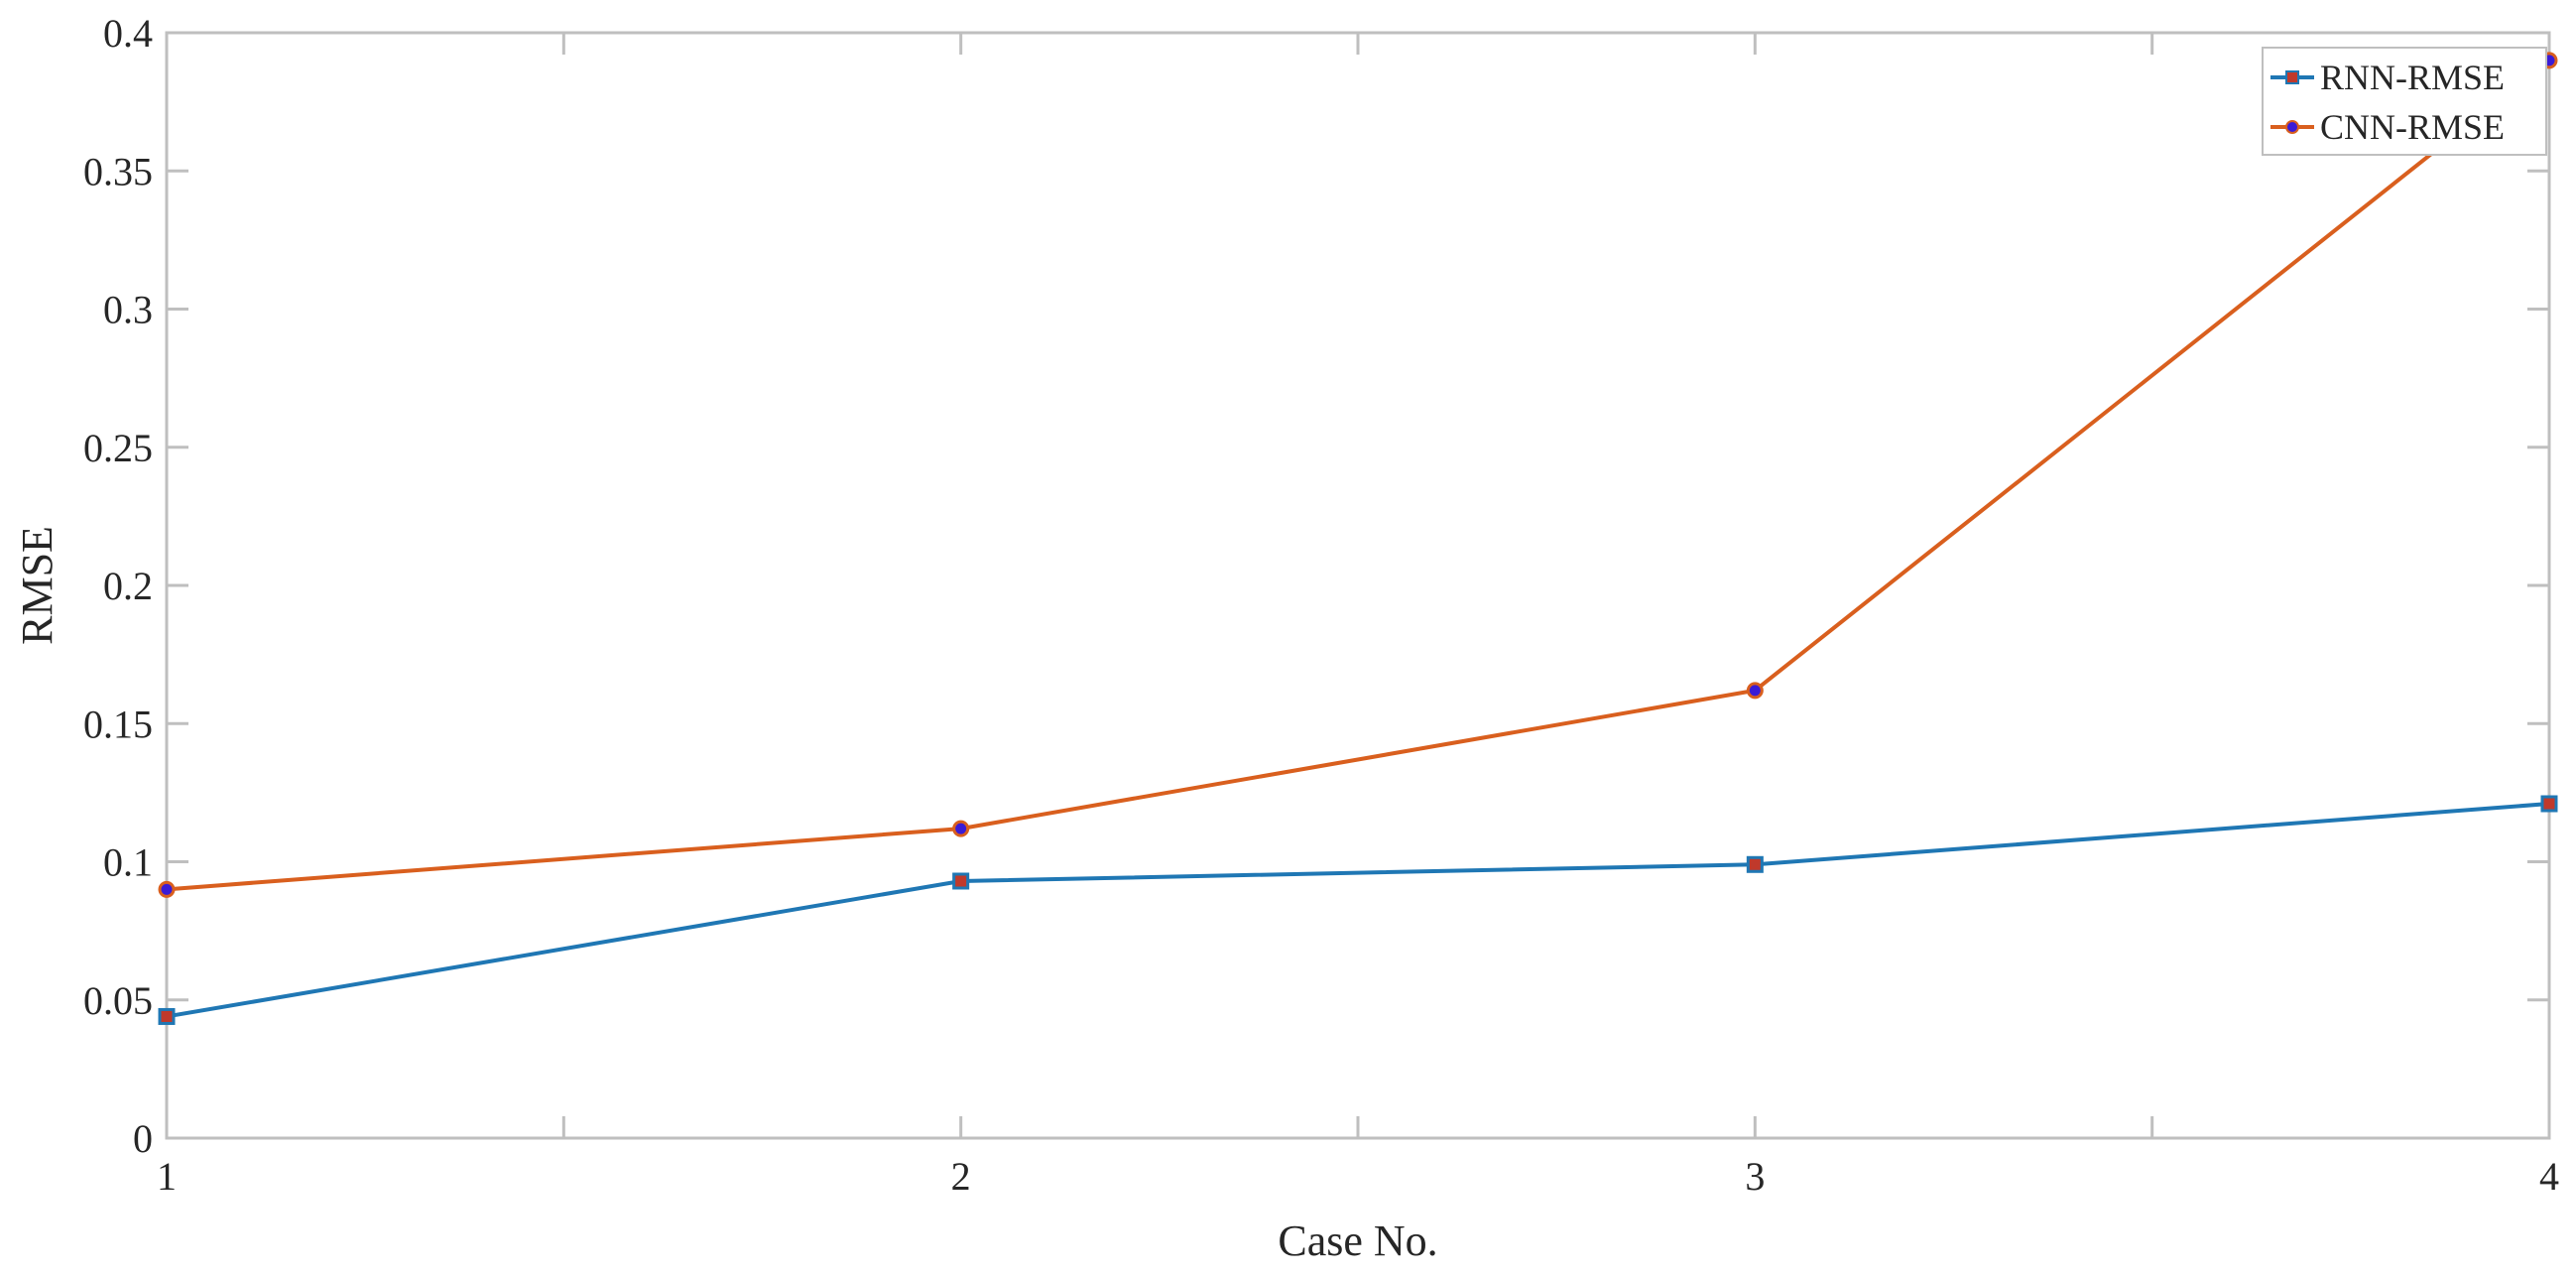  What do you see at coordinates (2412, 127) in the screenshot?
I see `legend-label: CNN-RMSE` at bounding box center [2412, 127].